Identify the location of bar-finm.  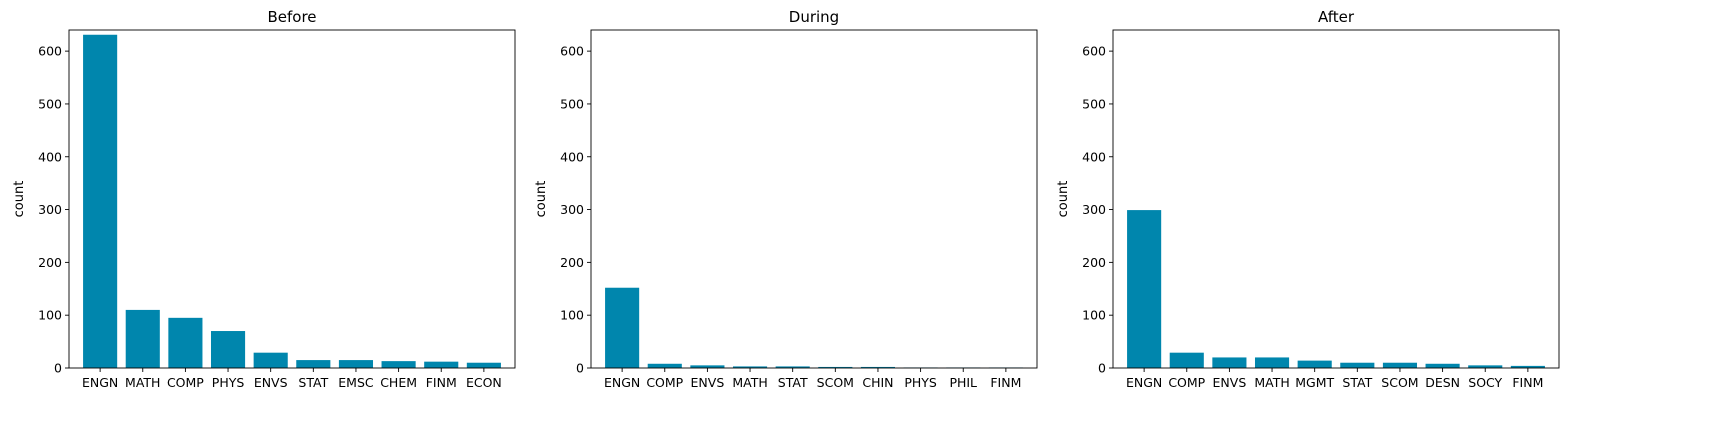
(441, 365).